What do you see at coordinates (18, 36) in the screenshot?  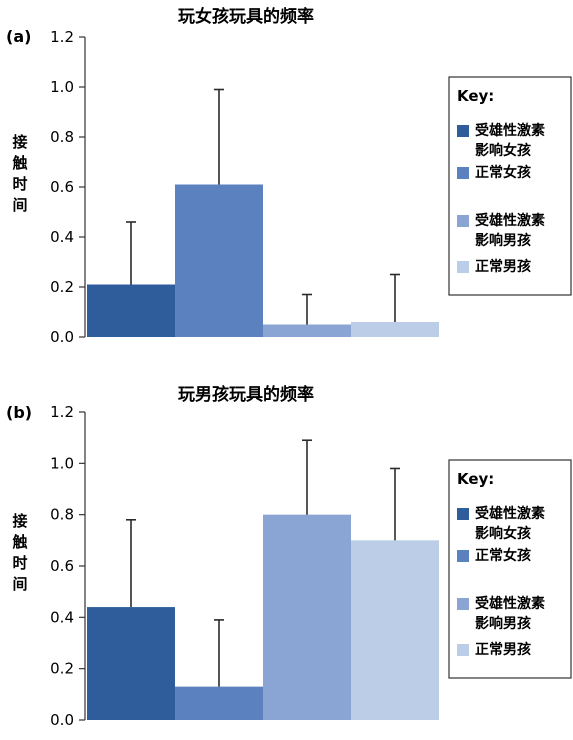 I see `panel-label: (a)` at bounding box center [18, 36].